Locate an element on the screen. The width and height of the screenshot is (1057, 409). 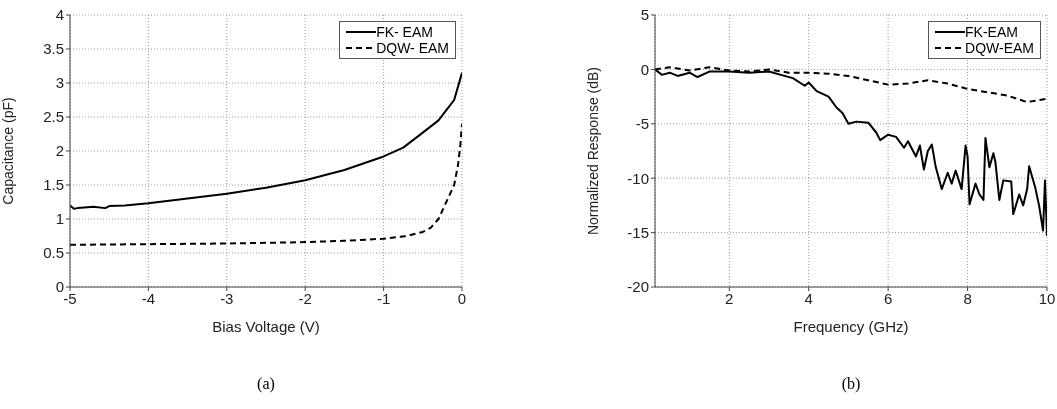
x-axis-title: Bias Voltage (V) is located at coordinates (266, 326).